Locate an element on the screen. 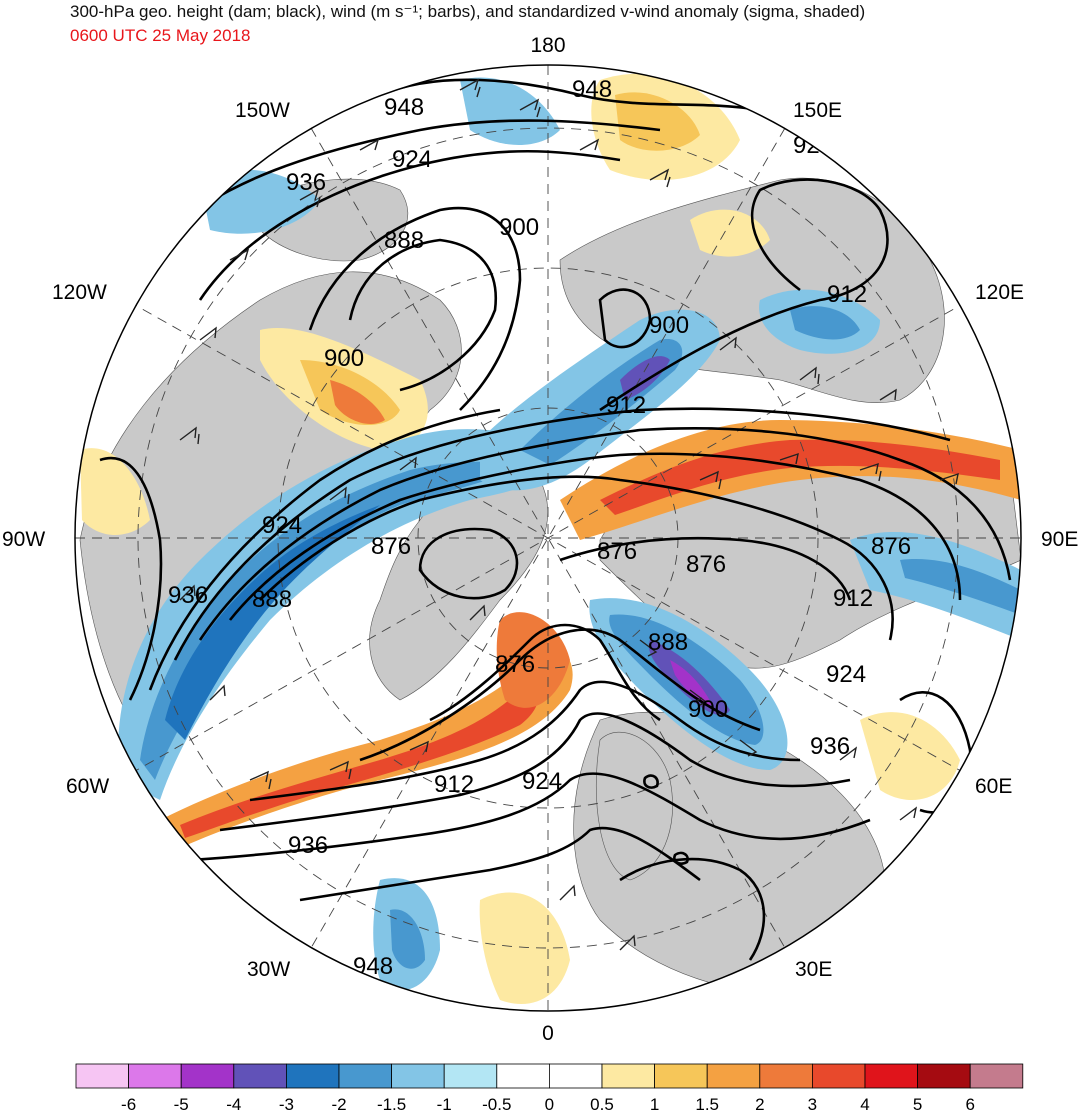 This screenshot has width=1088, height=1112. contour-888-band is located at coordinates (576, 558).